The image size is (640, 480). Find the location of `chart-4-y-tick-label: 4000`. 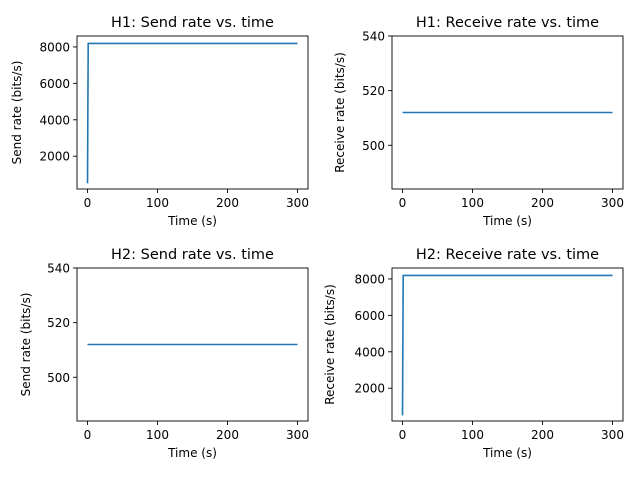

chart-4-y-tick-label: 4000 is located at coordinates (369, 352).